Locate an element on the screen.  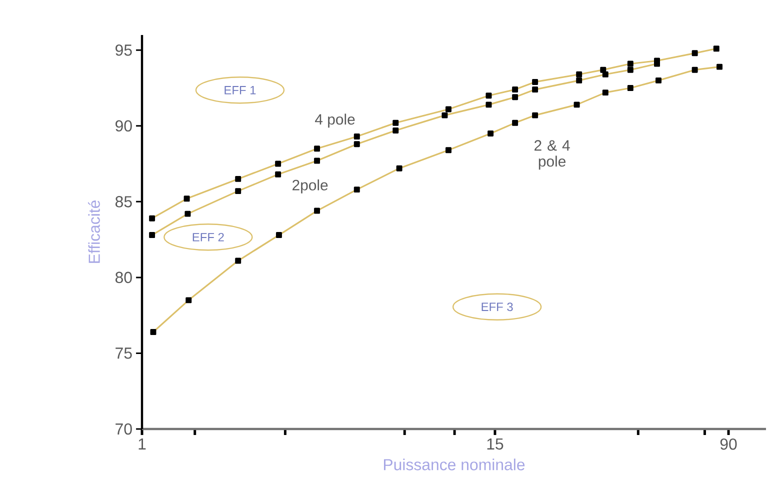
y-tick-label: 85 is located at coordinates (123, 202).